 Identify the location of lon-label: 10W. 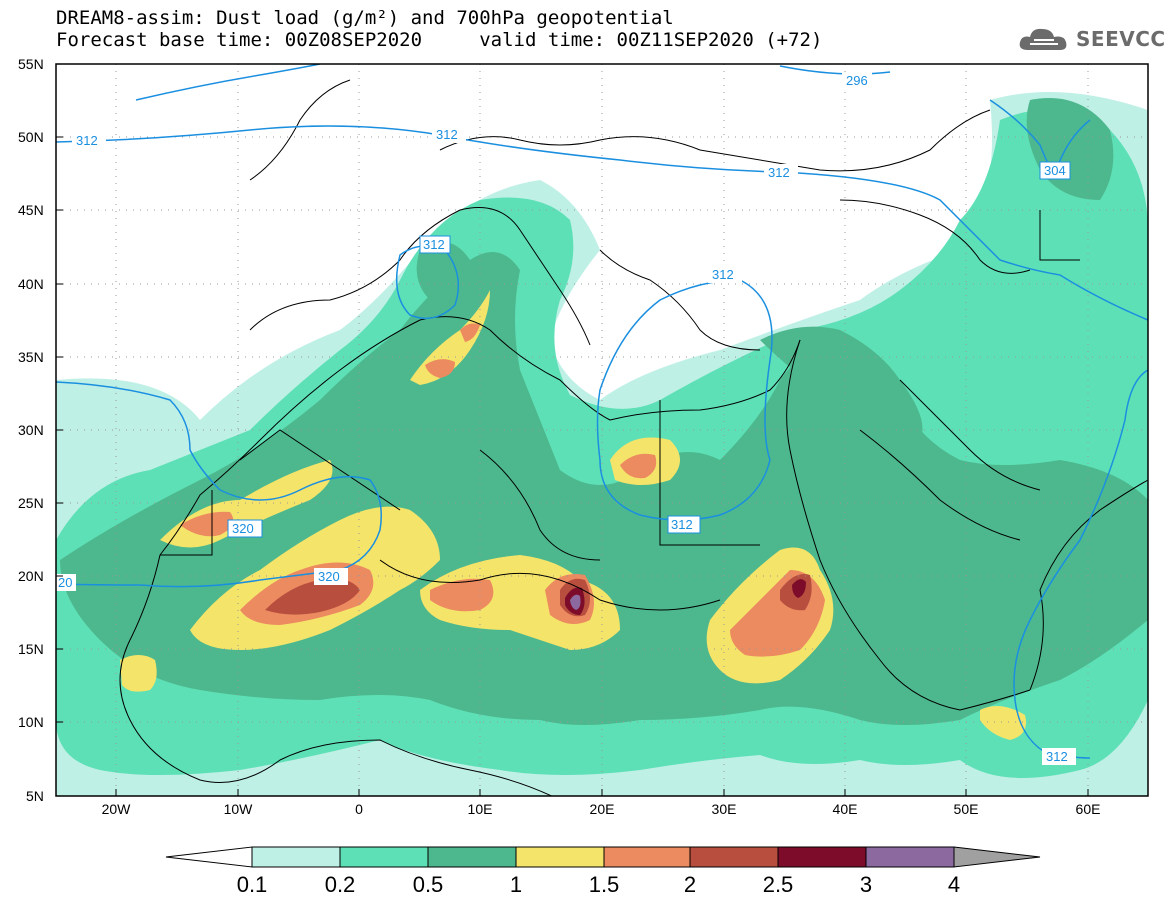
(239, 809).